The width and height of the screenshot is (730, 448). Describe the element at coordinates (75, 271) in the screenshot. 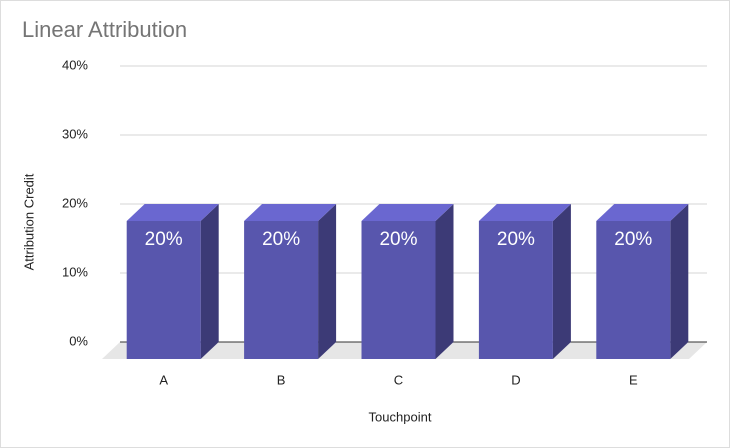

I see `y-tick-label: 10%` at that location.